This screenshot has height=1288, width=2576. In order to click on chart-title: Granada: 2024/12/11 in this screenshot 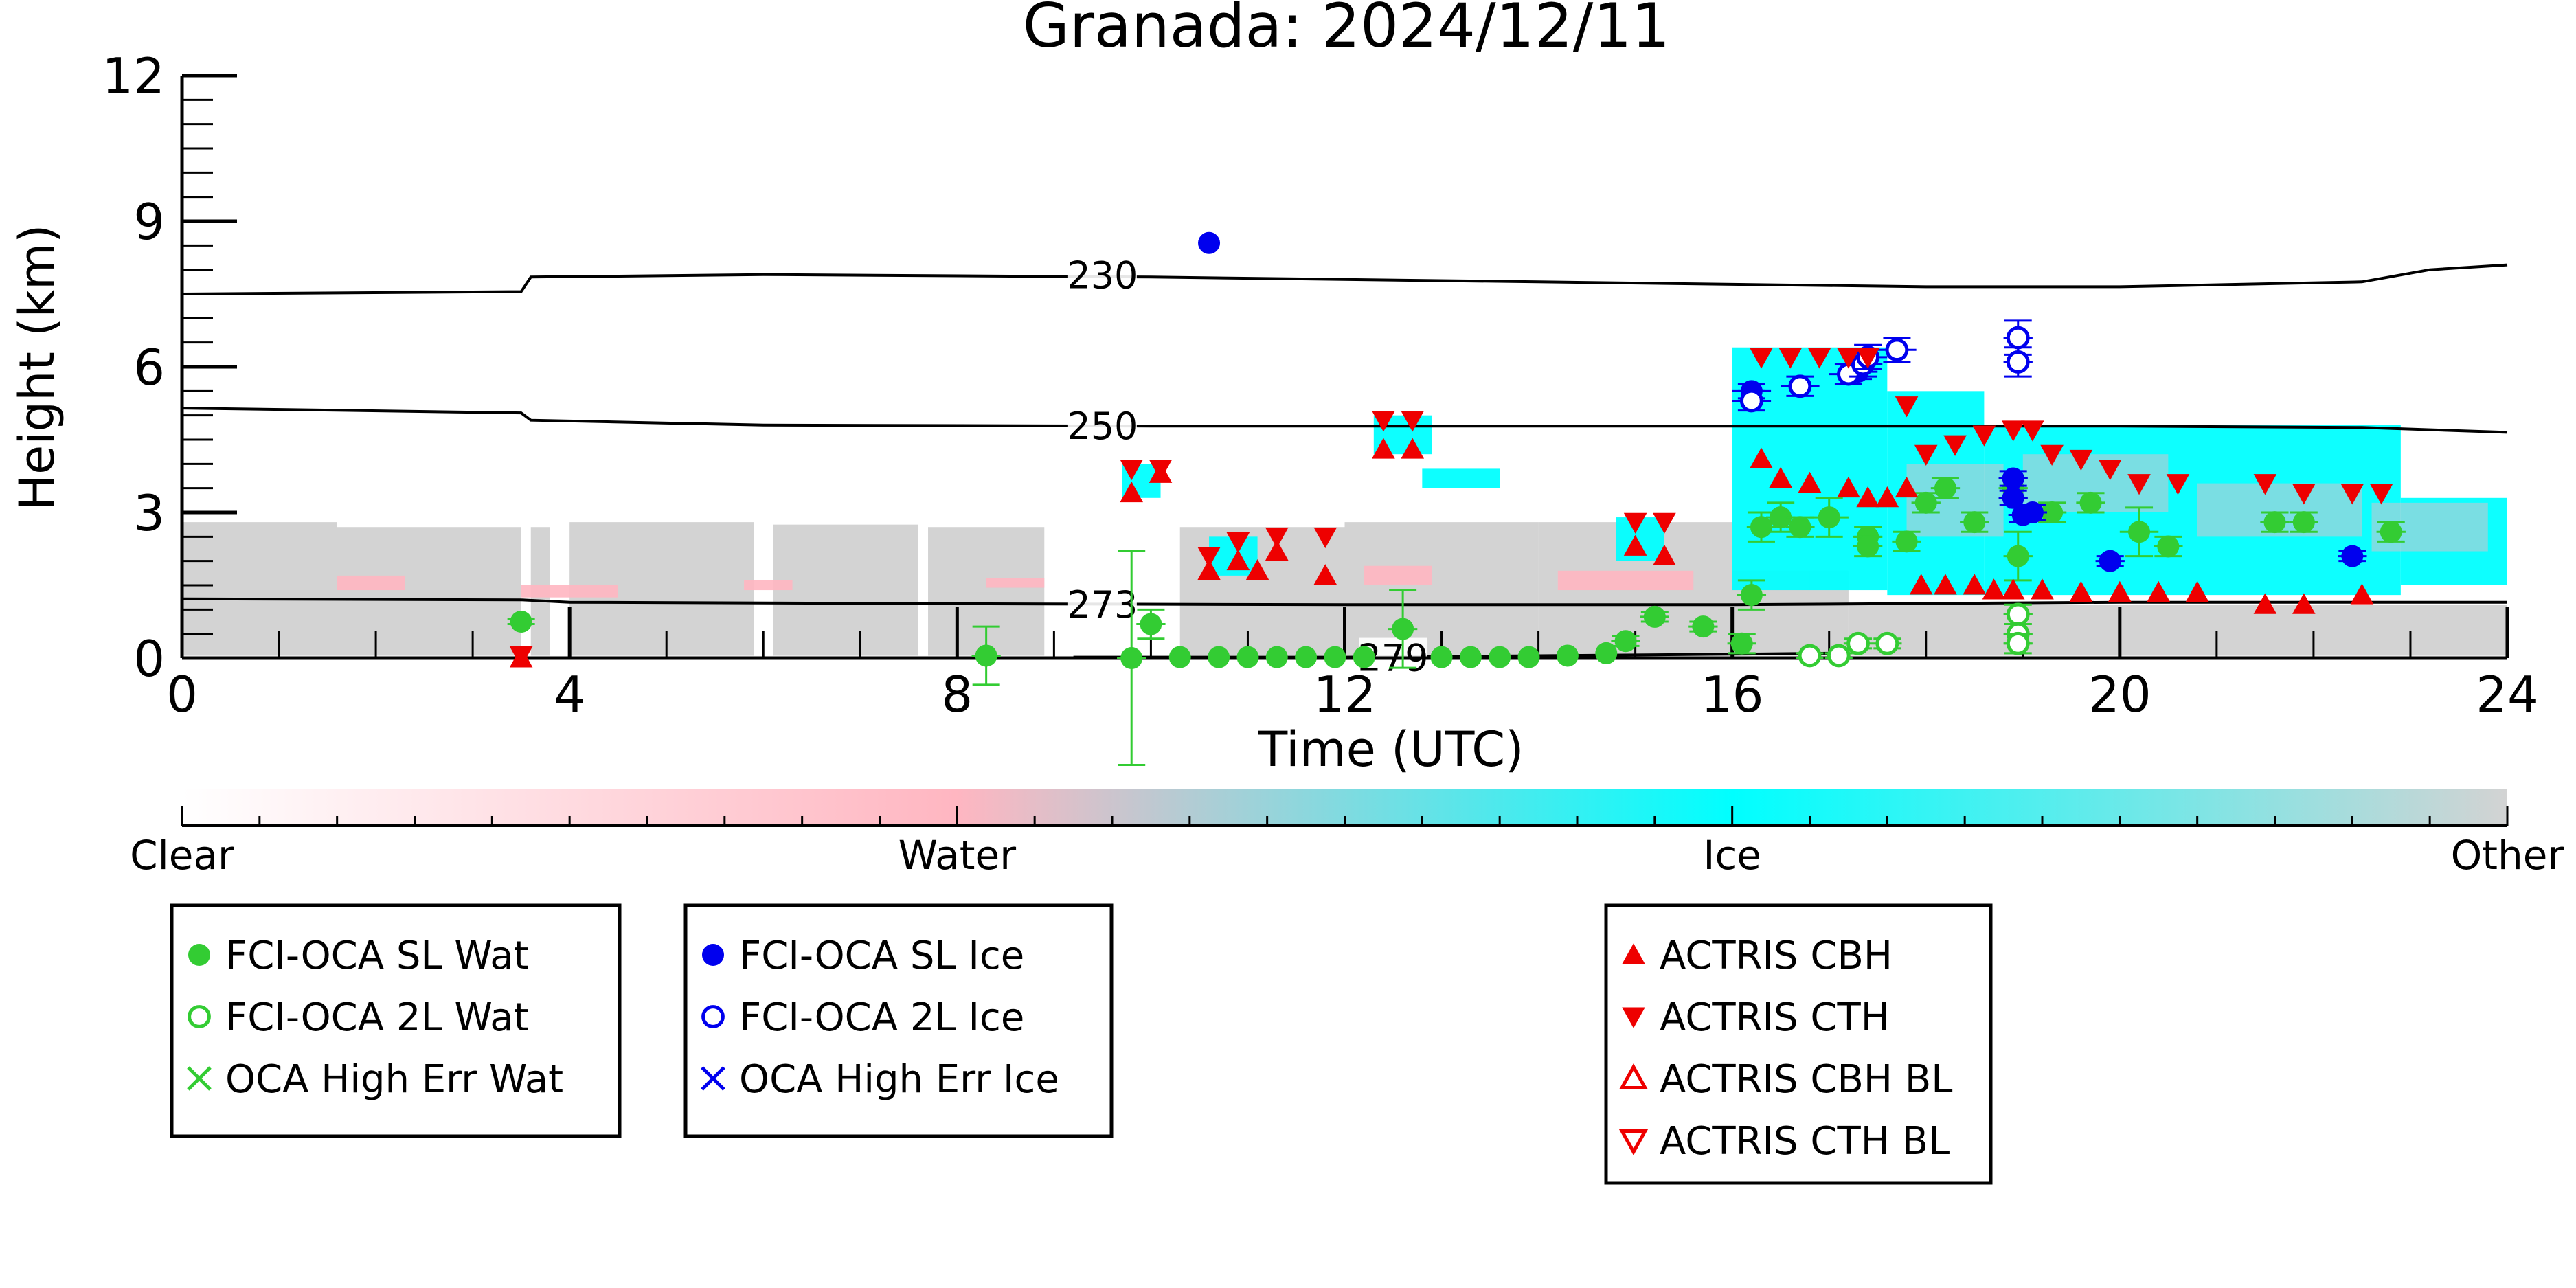, I will do `click(1347, 30)`.